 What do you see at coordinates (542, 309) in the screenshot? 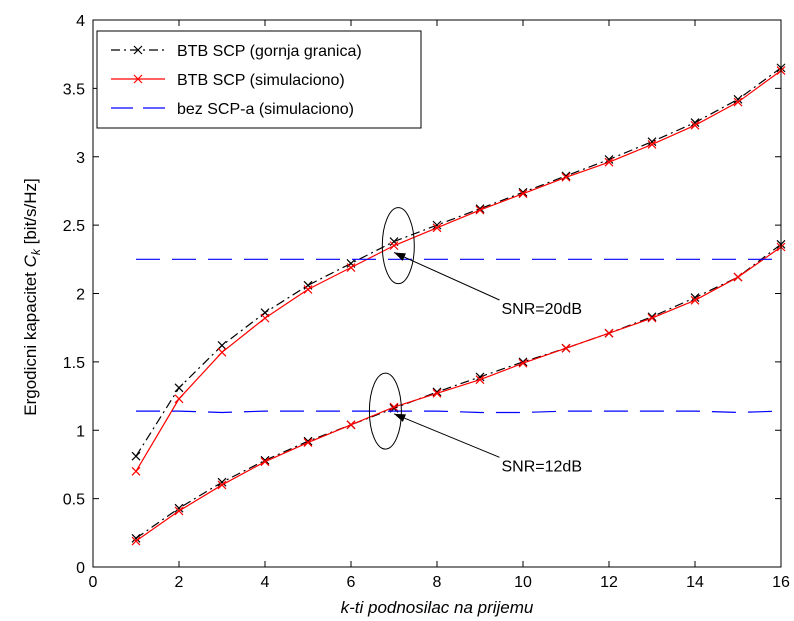
I see `annotation-label-0: SNR=20dB` at bounding box center [542, 309].